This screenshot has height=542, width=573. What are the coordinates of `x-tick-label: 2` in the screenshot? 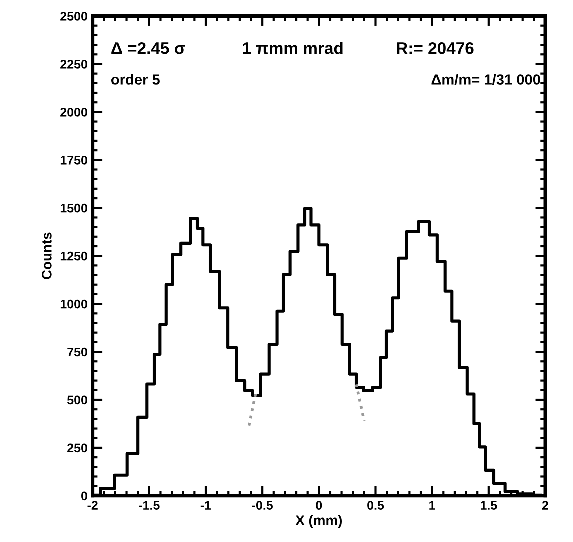 It's located at (545, 505).